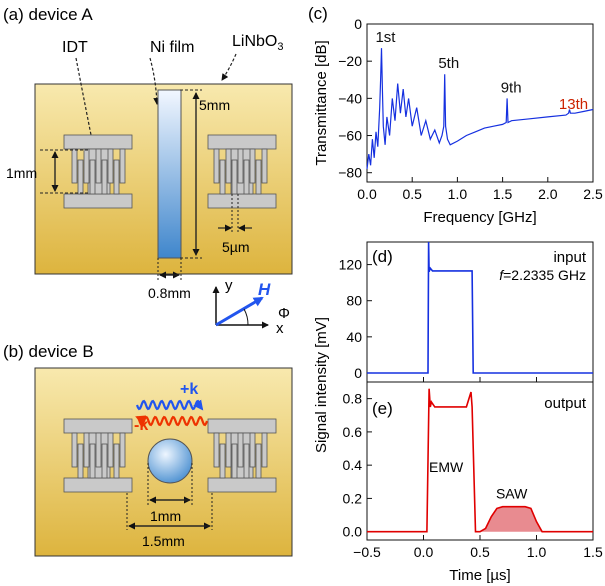 Image resolution: width=605 pixels, height=586 pixels. What do you see at coordinates (548, 194) in the screenshot?
I see `chart-c-xtick-label: 2.0` at bounding box center [548, 194].